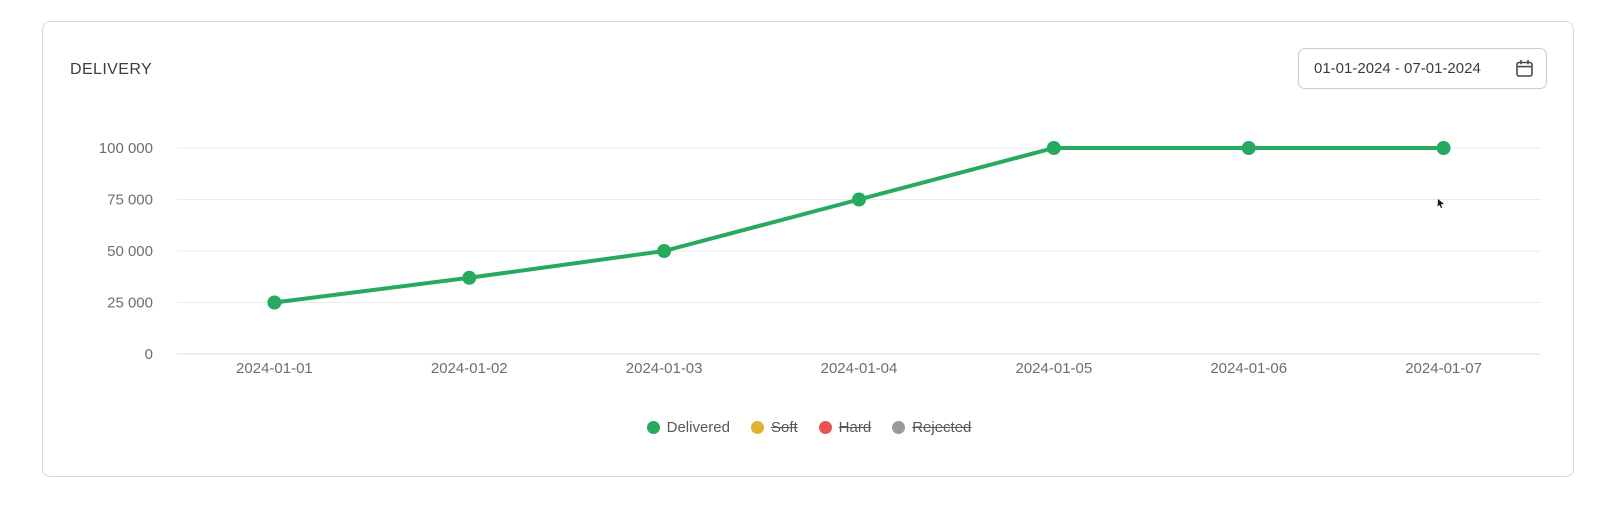 The width and height of the screenshot is (1612, 508). I want to click on legend-label: Delivered, so click(698, 427).